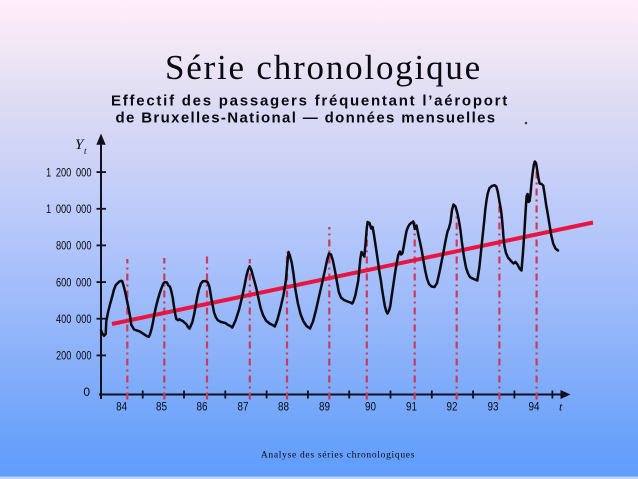  What do you see at coordinates (243, 407) in the screenshot?
I see `svg-text: 87` at bounding box center [243, 407].